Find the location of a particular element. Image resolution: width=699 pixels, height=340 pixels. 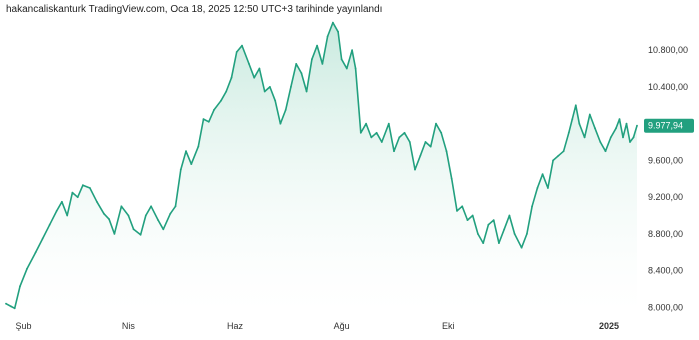

x-tick-label: Şub is located at coordinates (23, 326).